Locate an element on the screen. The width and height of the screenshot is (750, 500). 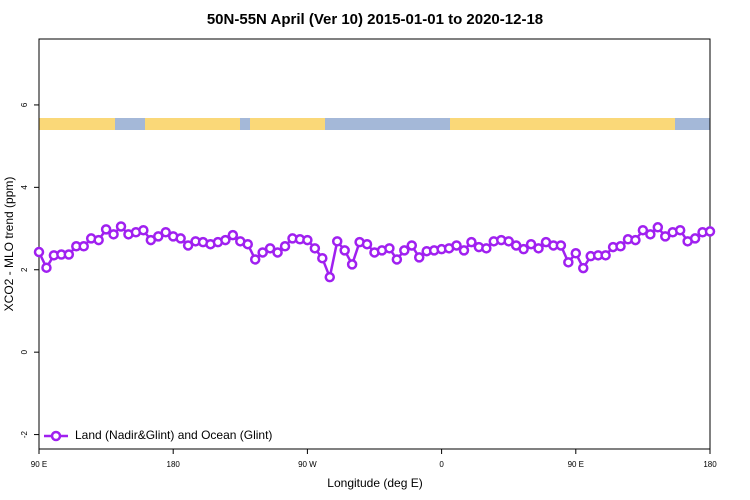
y-tick-label: 0 is located at coordinates (24, 351).